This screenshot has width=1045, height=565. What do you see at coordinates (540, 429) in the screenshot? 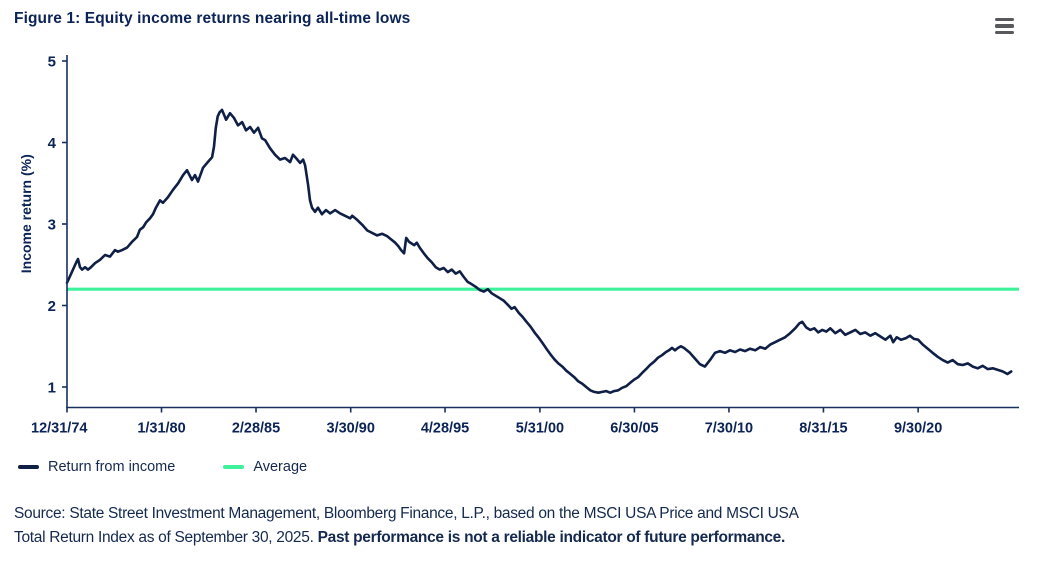
I see `x-tick-label: 5/31/00` at bounding box center [540, 429].